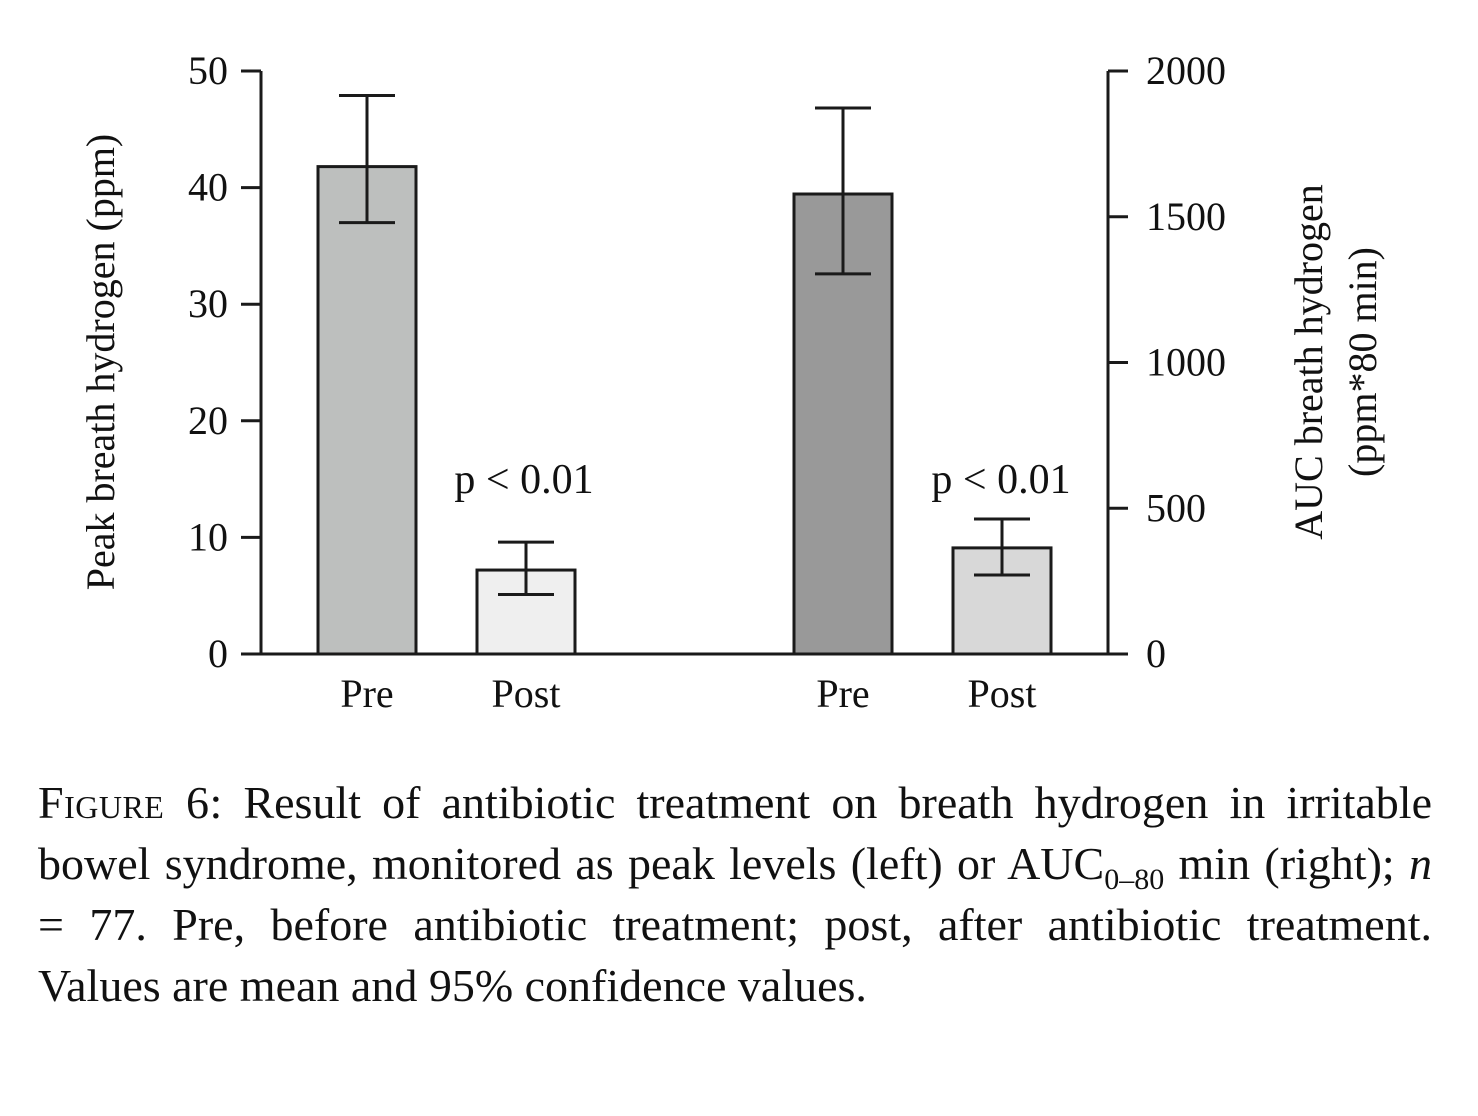 The height and width of the screenshot is (1116, 1478). Describe the element at coordinates (208, 303) in the screenshot. I see `left-tick-label: 30` at that location.